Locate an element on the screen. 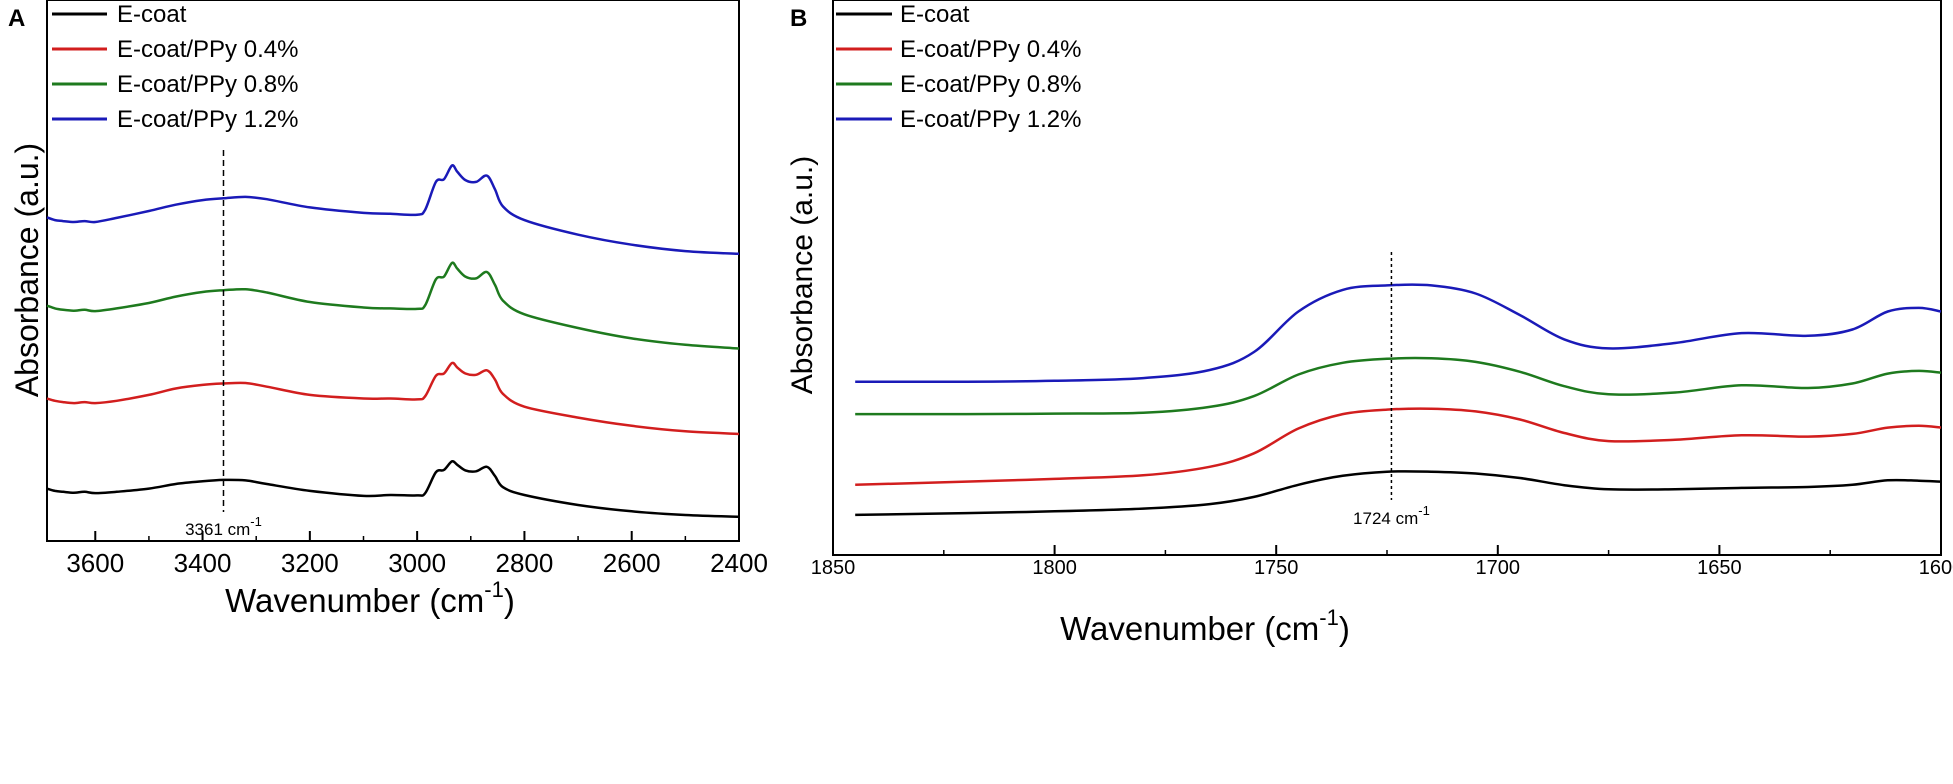 Image resolution: width=1953 pixels, height=784 pixels. panel-b-x-tick-label-1750: 1750 is located at coordinates (1276, 568).